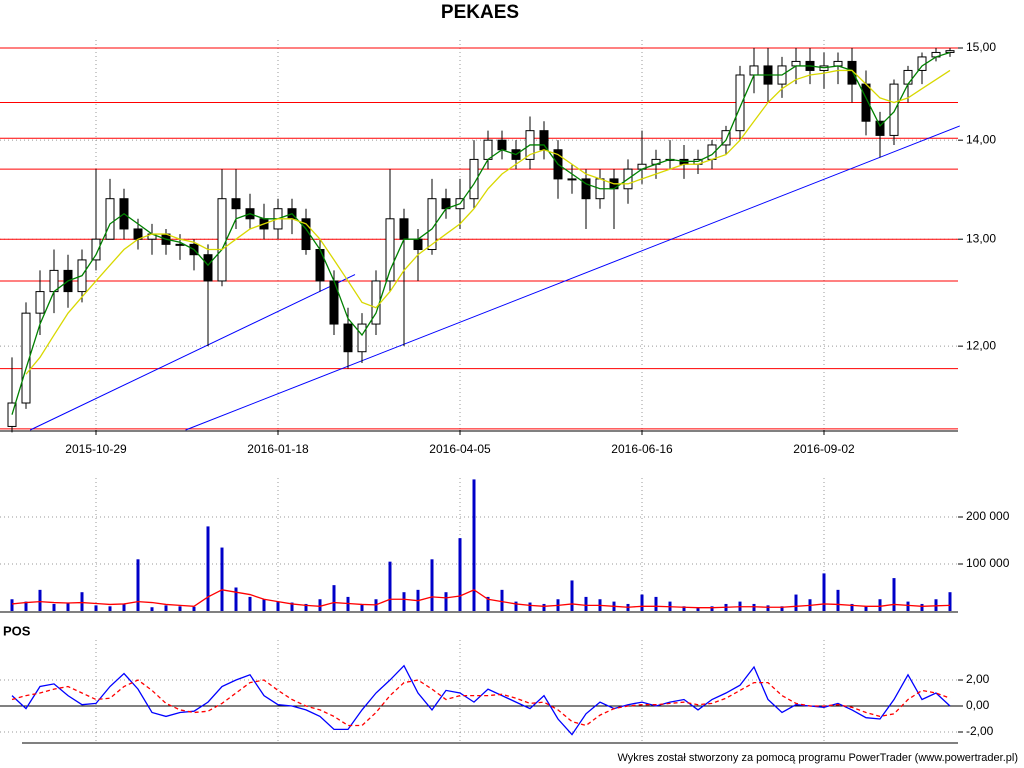 This screenshot has height=768, width=1024. Describe the element at coordinates (981, 47) in the screenshot. I see `y-tick-label: 15,00` at that location.